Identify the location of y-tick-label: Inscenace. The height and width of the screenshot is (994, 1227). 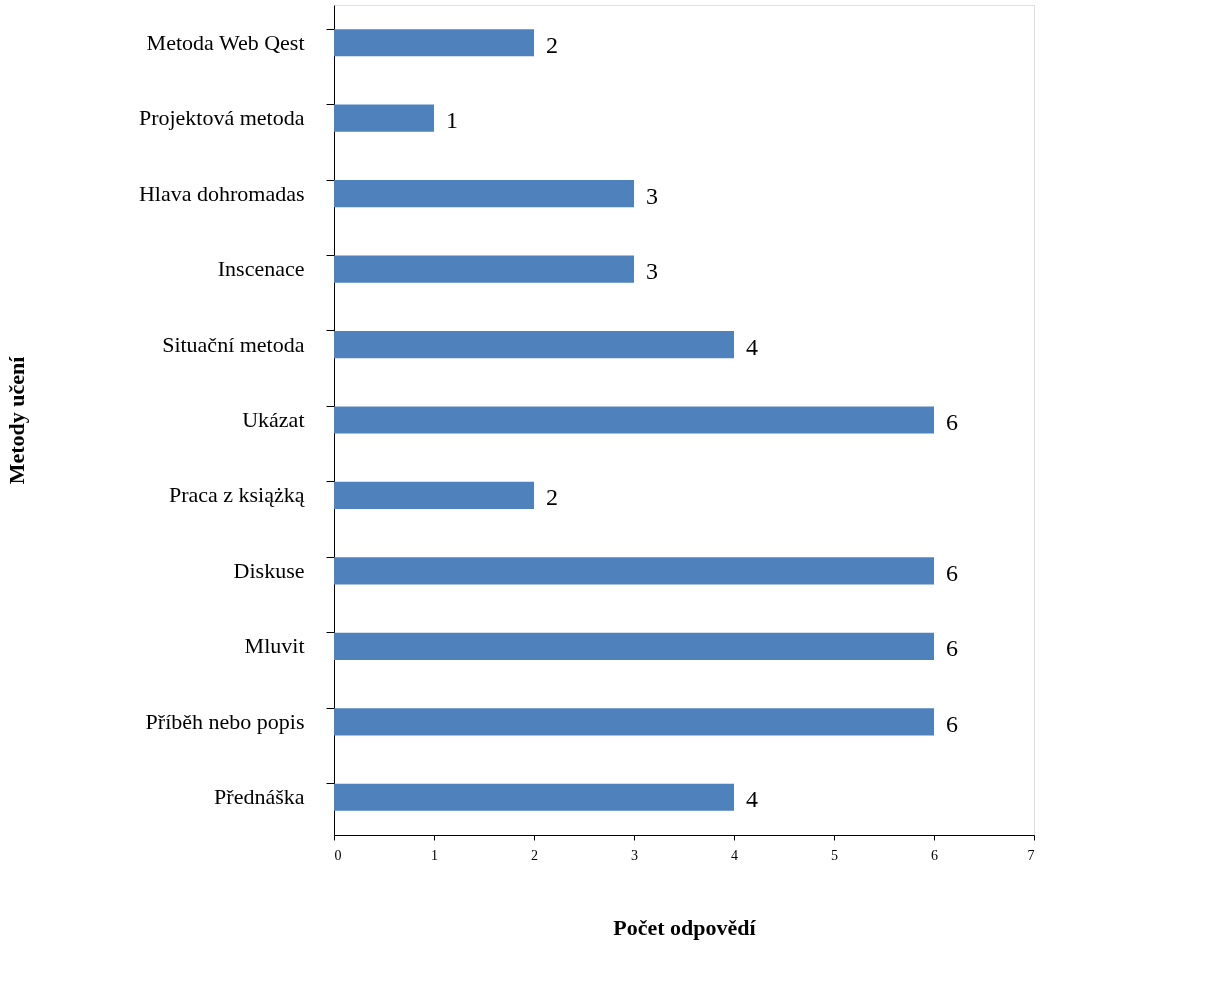
(261, 269).